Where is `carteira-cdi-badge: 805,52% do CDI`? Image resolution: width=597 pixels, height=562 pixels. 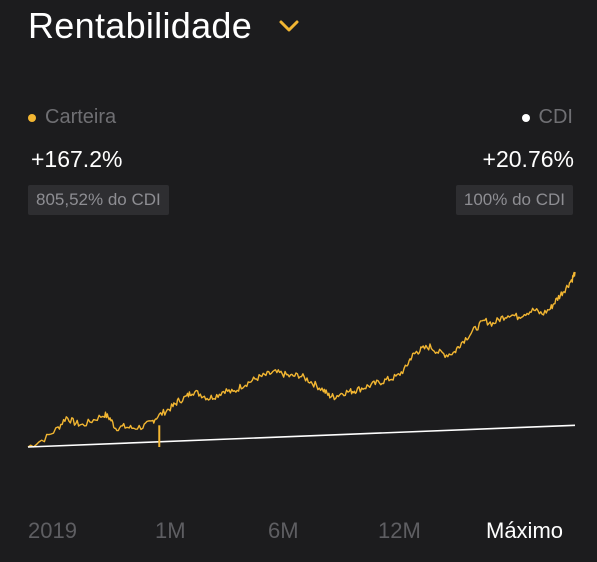 carteira-cdi-badge: 805,52% do CDI is located at coordinates (98, 200).